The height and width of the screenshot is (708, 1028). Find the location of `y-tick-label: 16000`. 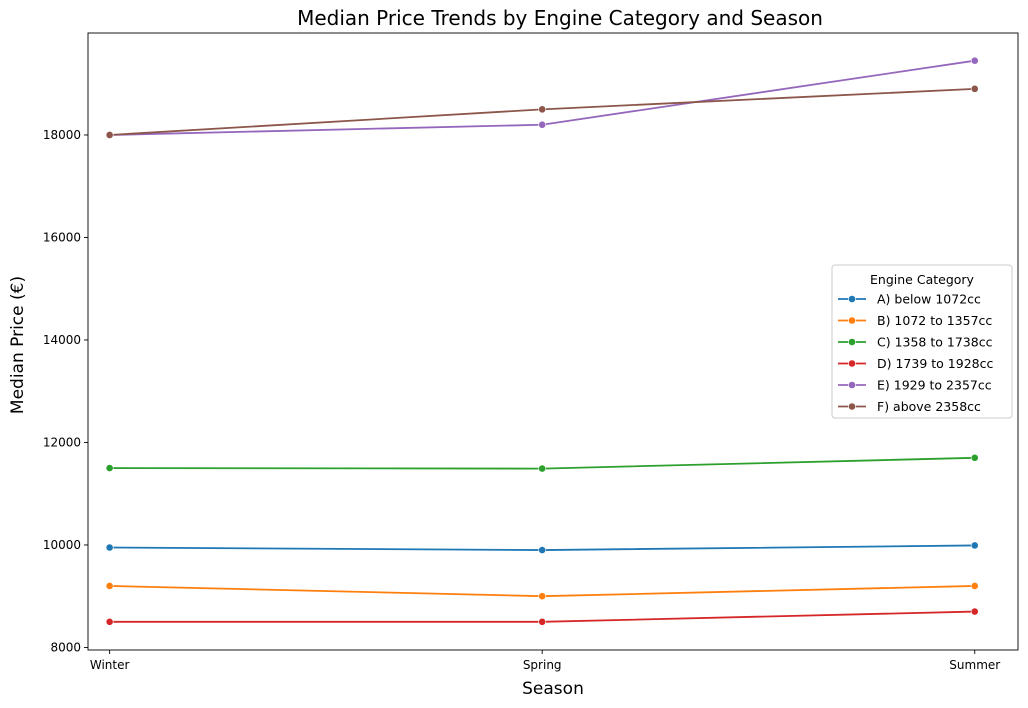

y-tick-label: 16000 is located at coordinates (62, 237).